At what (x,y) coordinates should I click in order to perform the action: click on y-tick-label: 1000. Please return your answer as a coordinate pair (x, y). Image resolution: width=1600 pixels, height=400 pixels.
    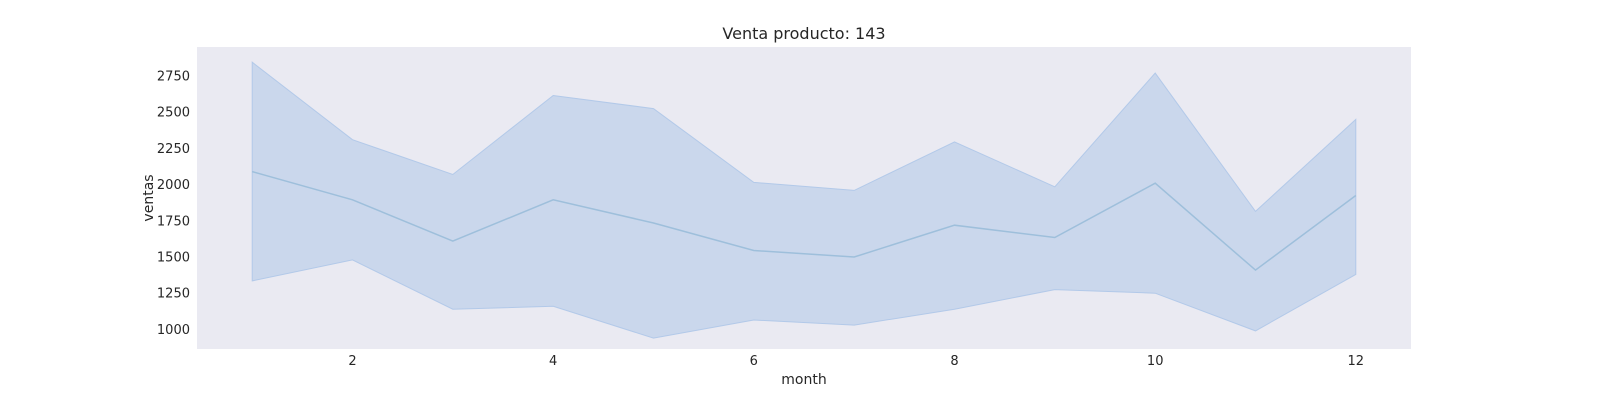
    Looking at the image, I should click on (173, 330).